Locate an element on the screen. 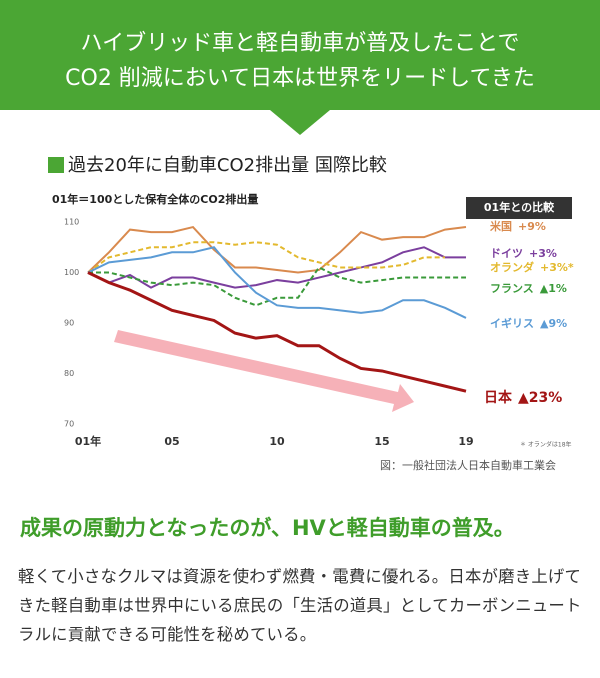  series-name: オランダ is located at coordinates (512, 267).